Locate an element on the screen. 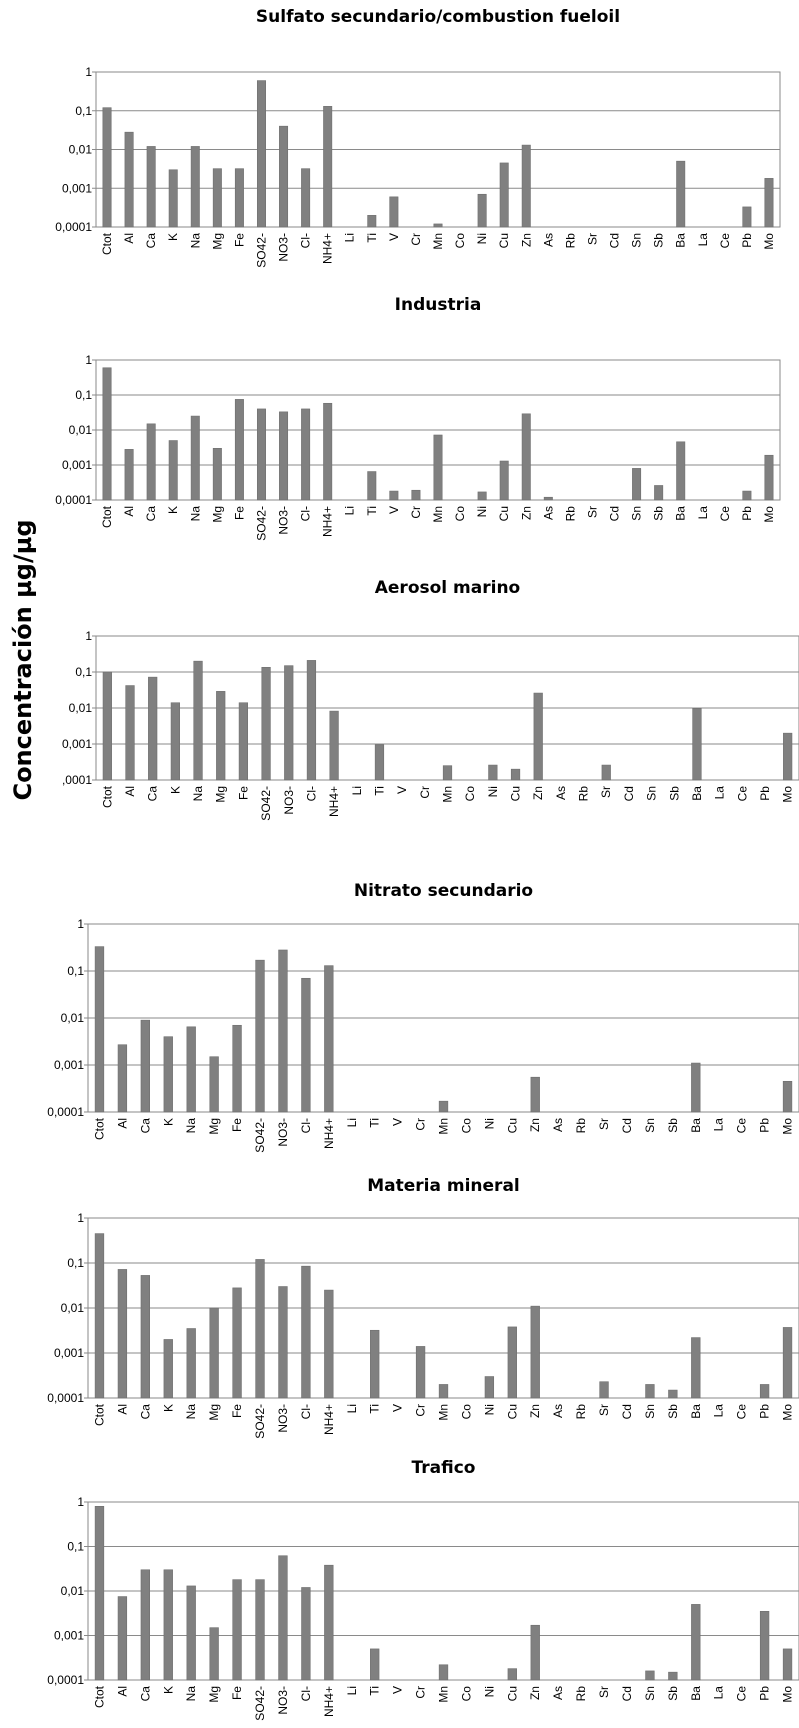  x-tick-label: Cd is located at coordinates (627, 1125).